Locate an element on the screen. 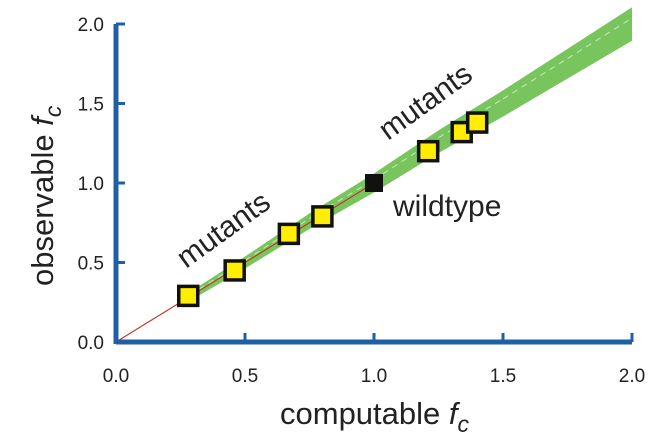  y-tick-label: 0.0 is located at coordinates (91, 343).